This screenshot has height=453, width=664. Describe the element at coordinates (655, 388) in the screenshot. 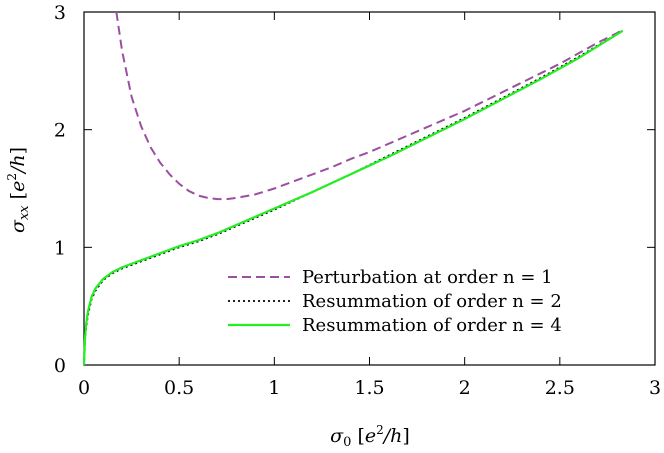

I see `x-tick-label: 3` at that location.